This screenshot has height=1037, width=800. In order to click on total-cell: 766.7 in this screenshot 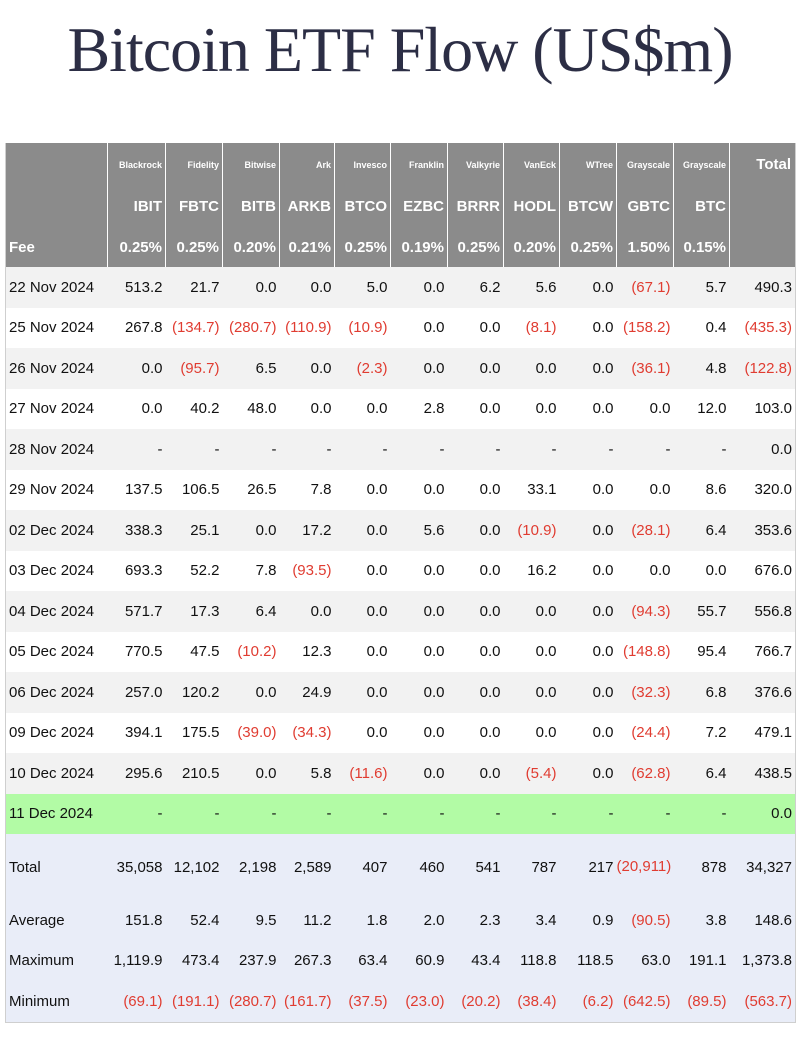, I will do `click(762, 651)`.